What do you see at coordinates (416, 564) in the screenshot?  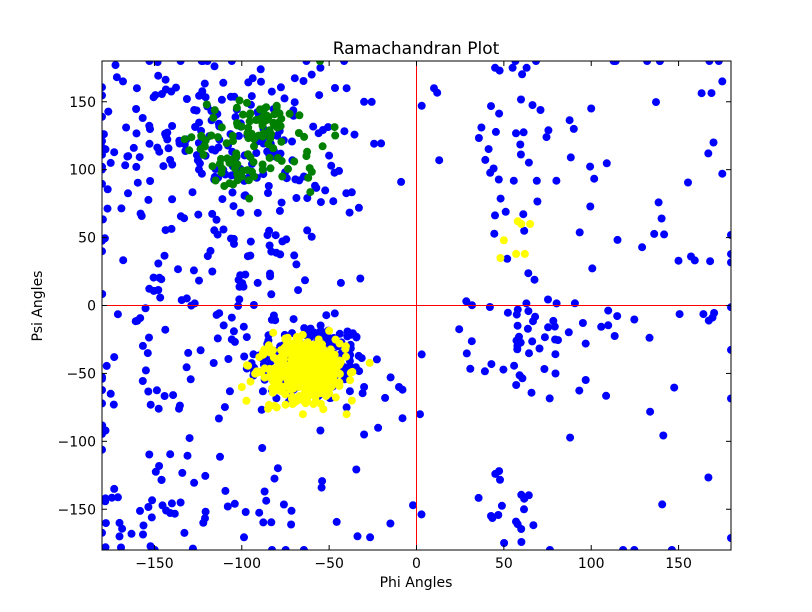 I see `x-tick-label: 0` at bounding box center [416, 564].